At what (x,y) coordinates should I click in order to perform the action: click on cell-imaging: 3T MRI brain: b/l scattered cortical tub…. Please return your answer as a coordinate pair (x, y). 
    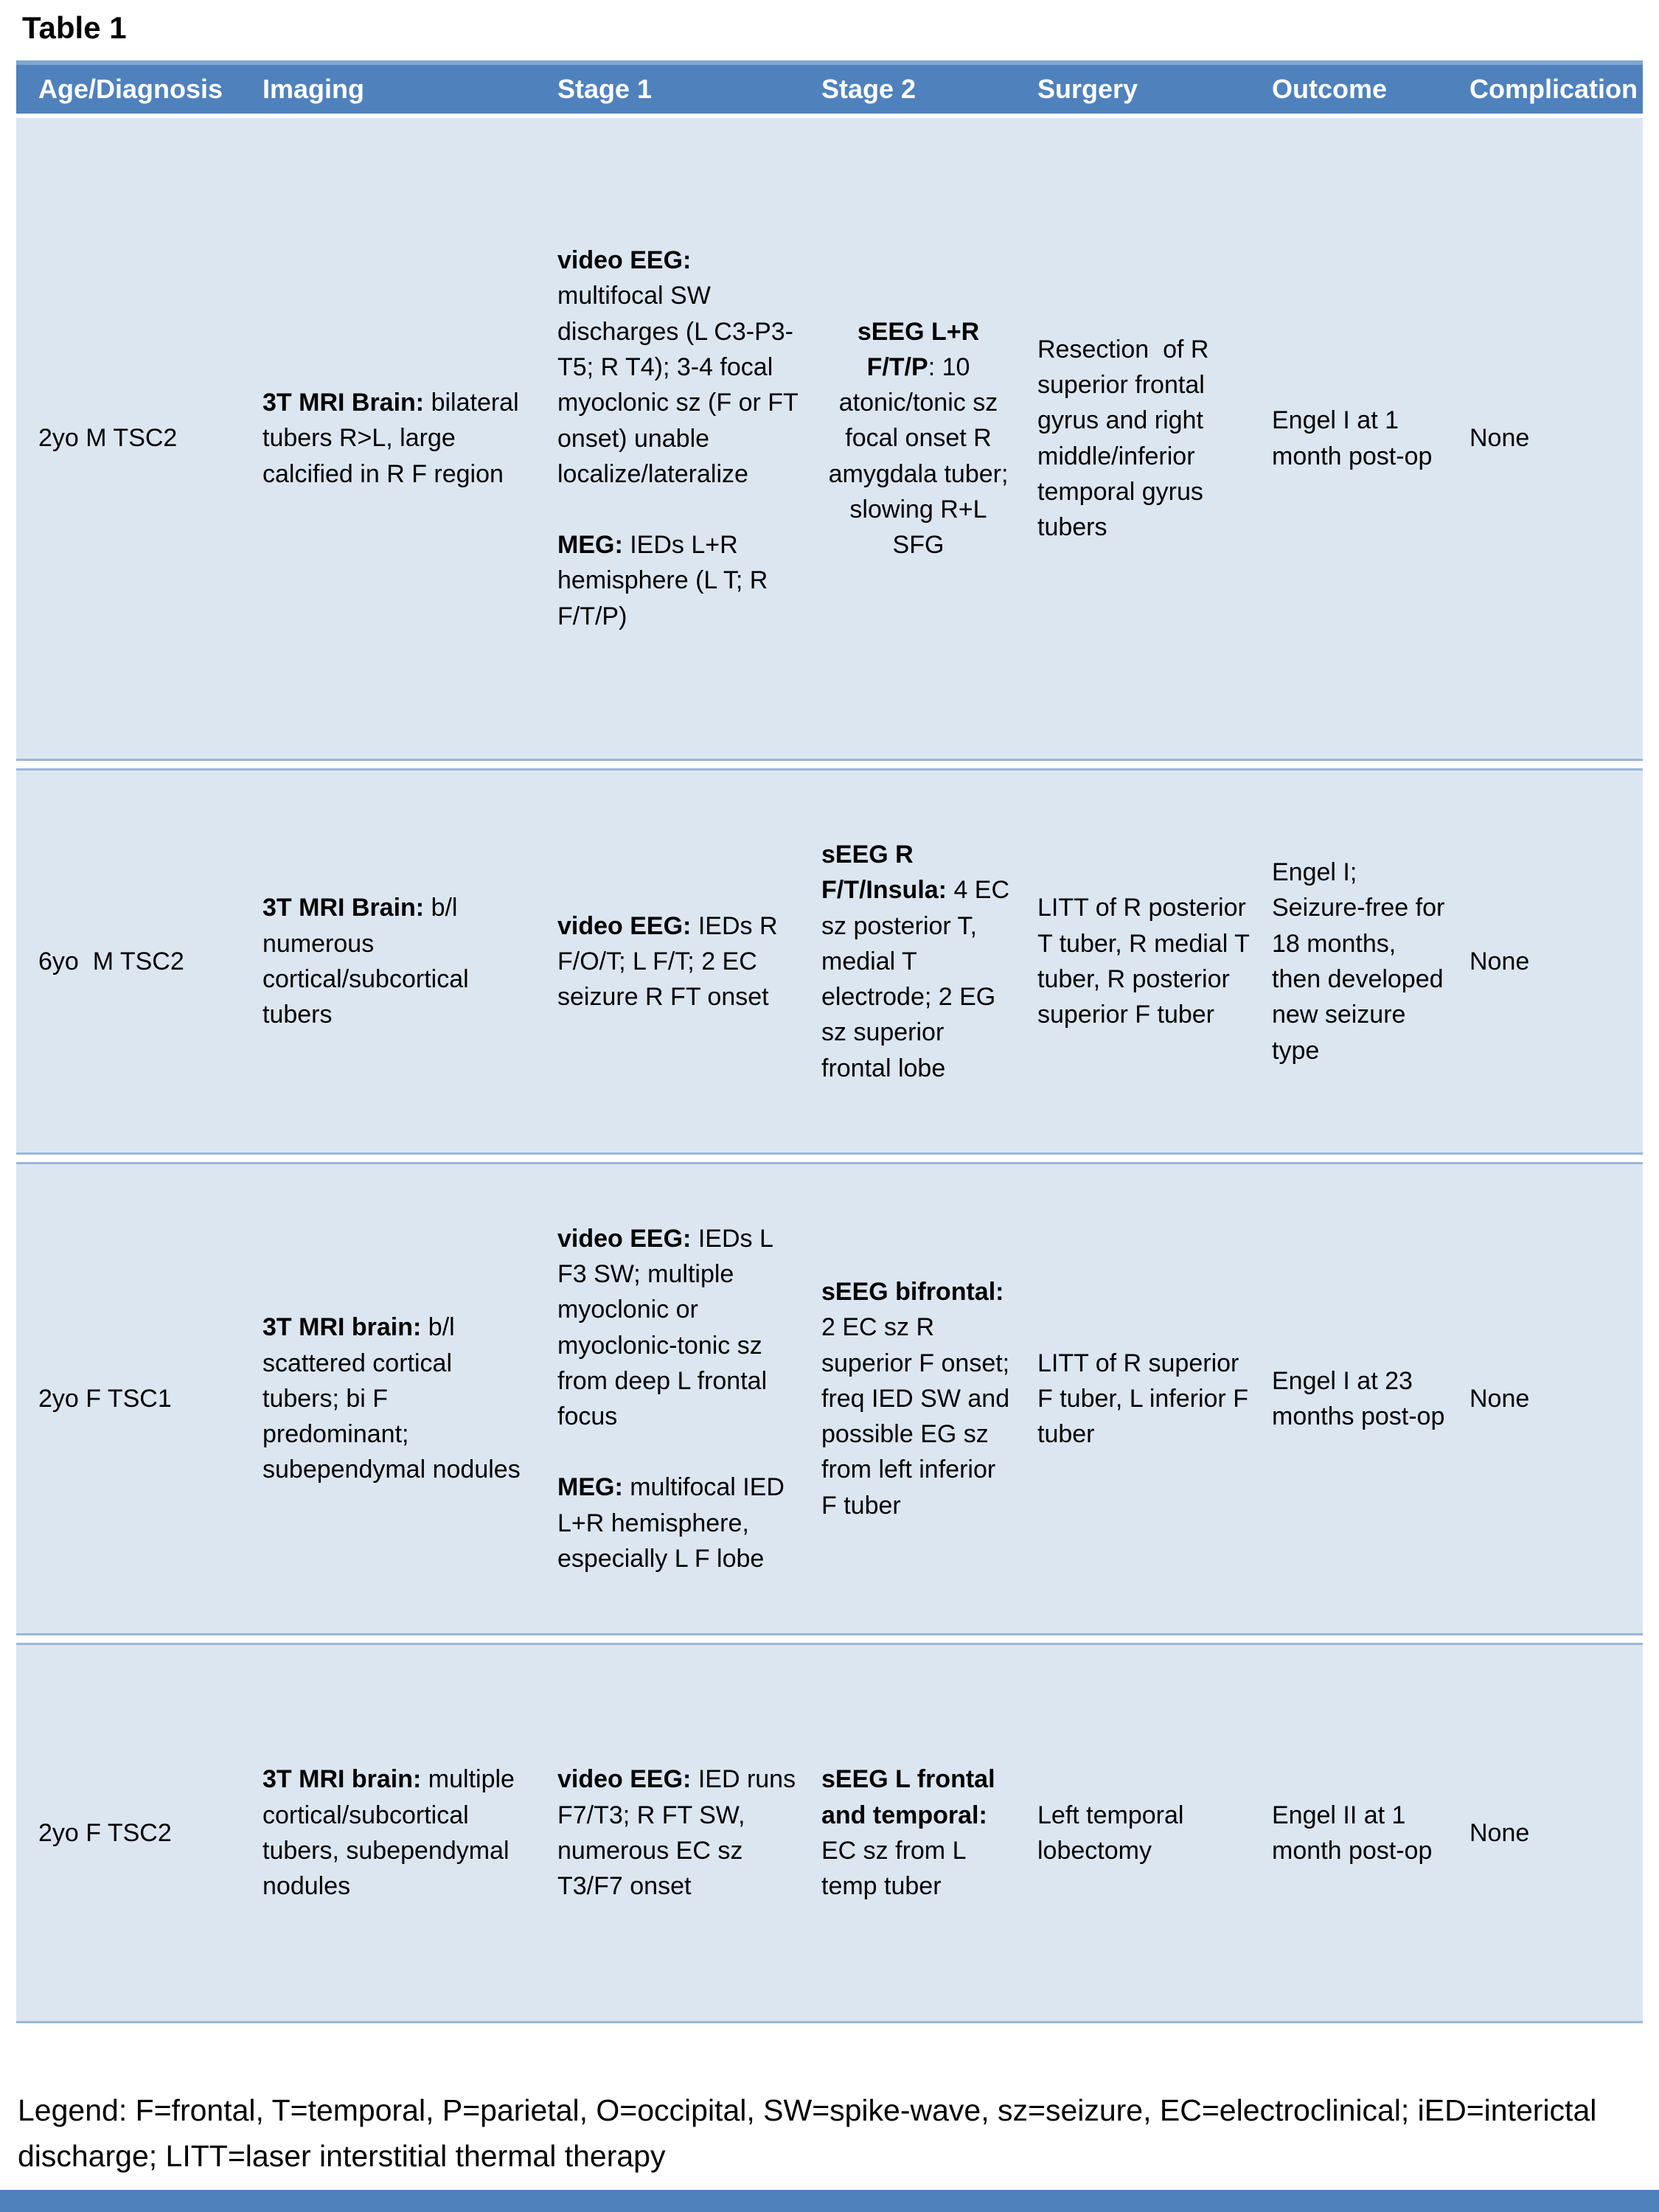
    Looking at the image, I should click on (391, 1398).